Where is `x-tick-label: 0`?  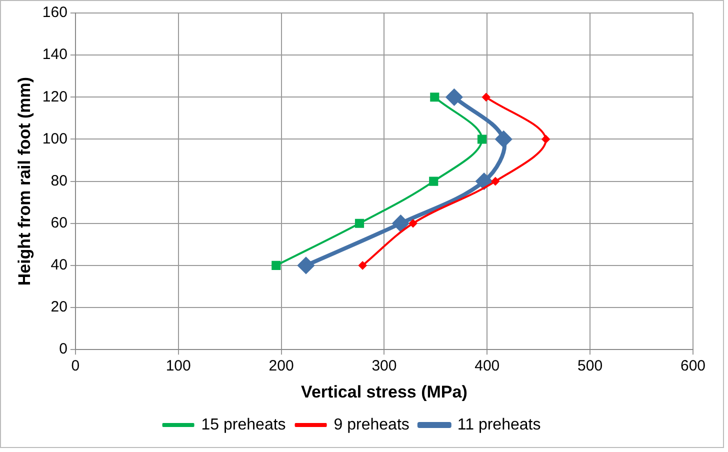
x-tick-label: 0 is located at coordinates (75, 366).